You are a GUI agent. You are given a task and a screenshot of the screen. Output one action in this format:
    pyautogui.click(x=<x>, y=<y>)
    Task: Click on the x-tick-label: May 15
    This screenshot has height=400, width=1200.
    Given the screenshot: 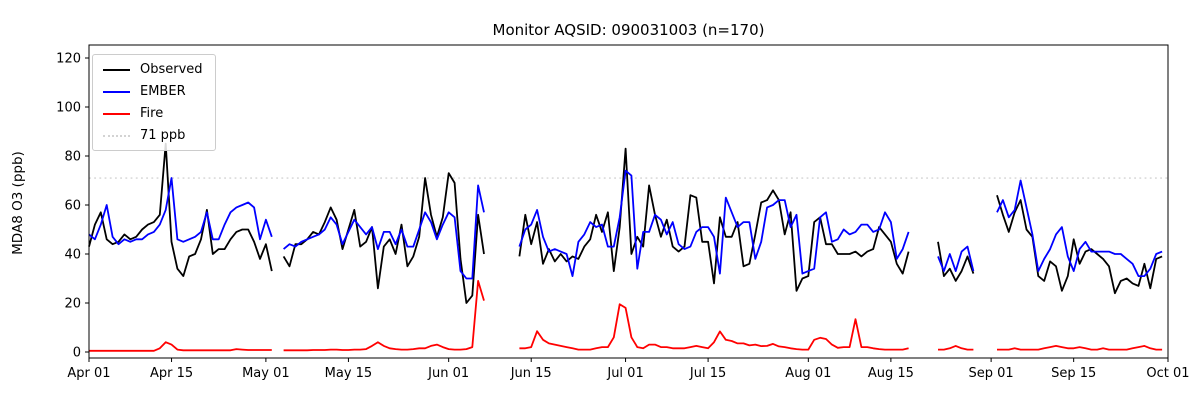 What is the action you would take?
    pyautogui.click(x=349, y=373)
    